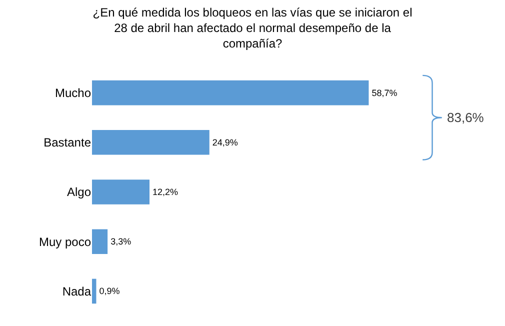 The width and height of the screenshot is (505, 326). What do you see at coordinates (109, 291) in the screenshot?
I see `data-label: 0,9%` at bounding box center [109, 291].